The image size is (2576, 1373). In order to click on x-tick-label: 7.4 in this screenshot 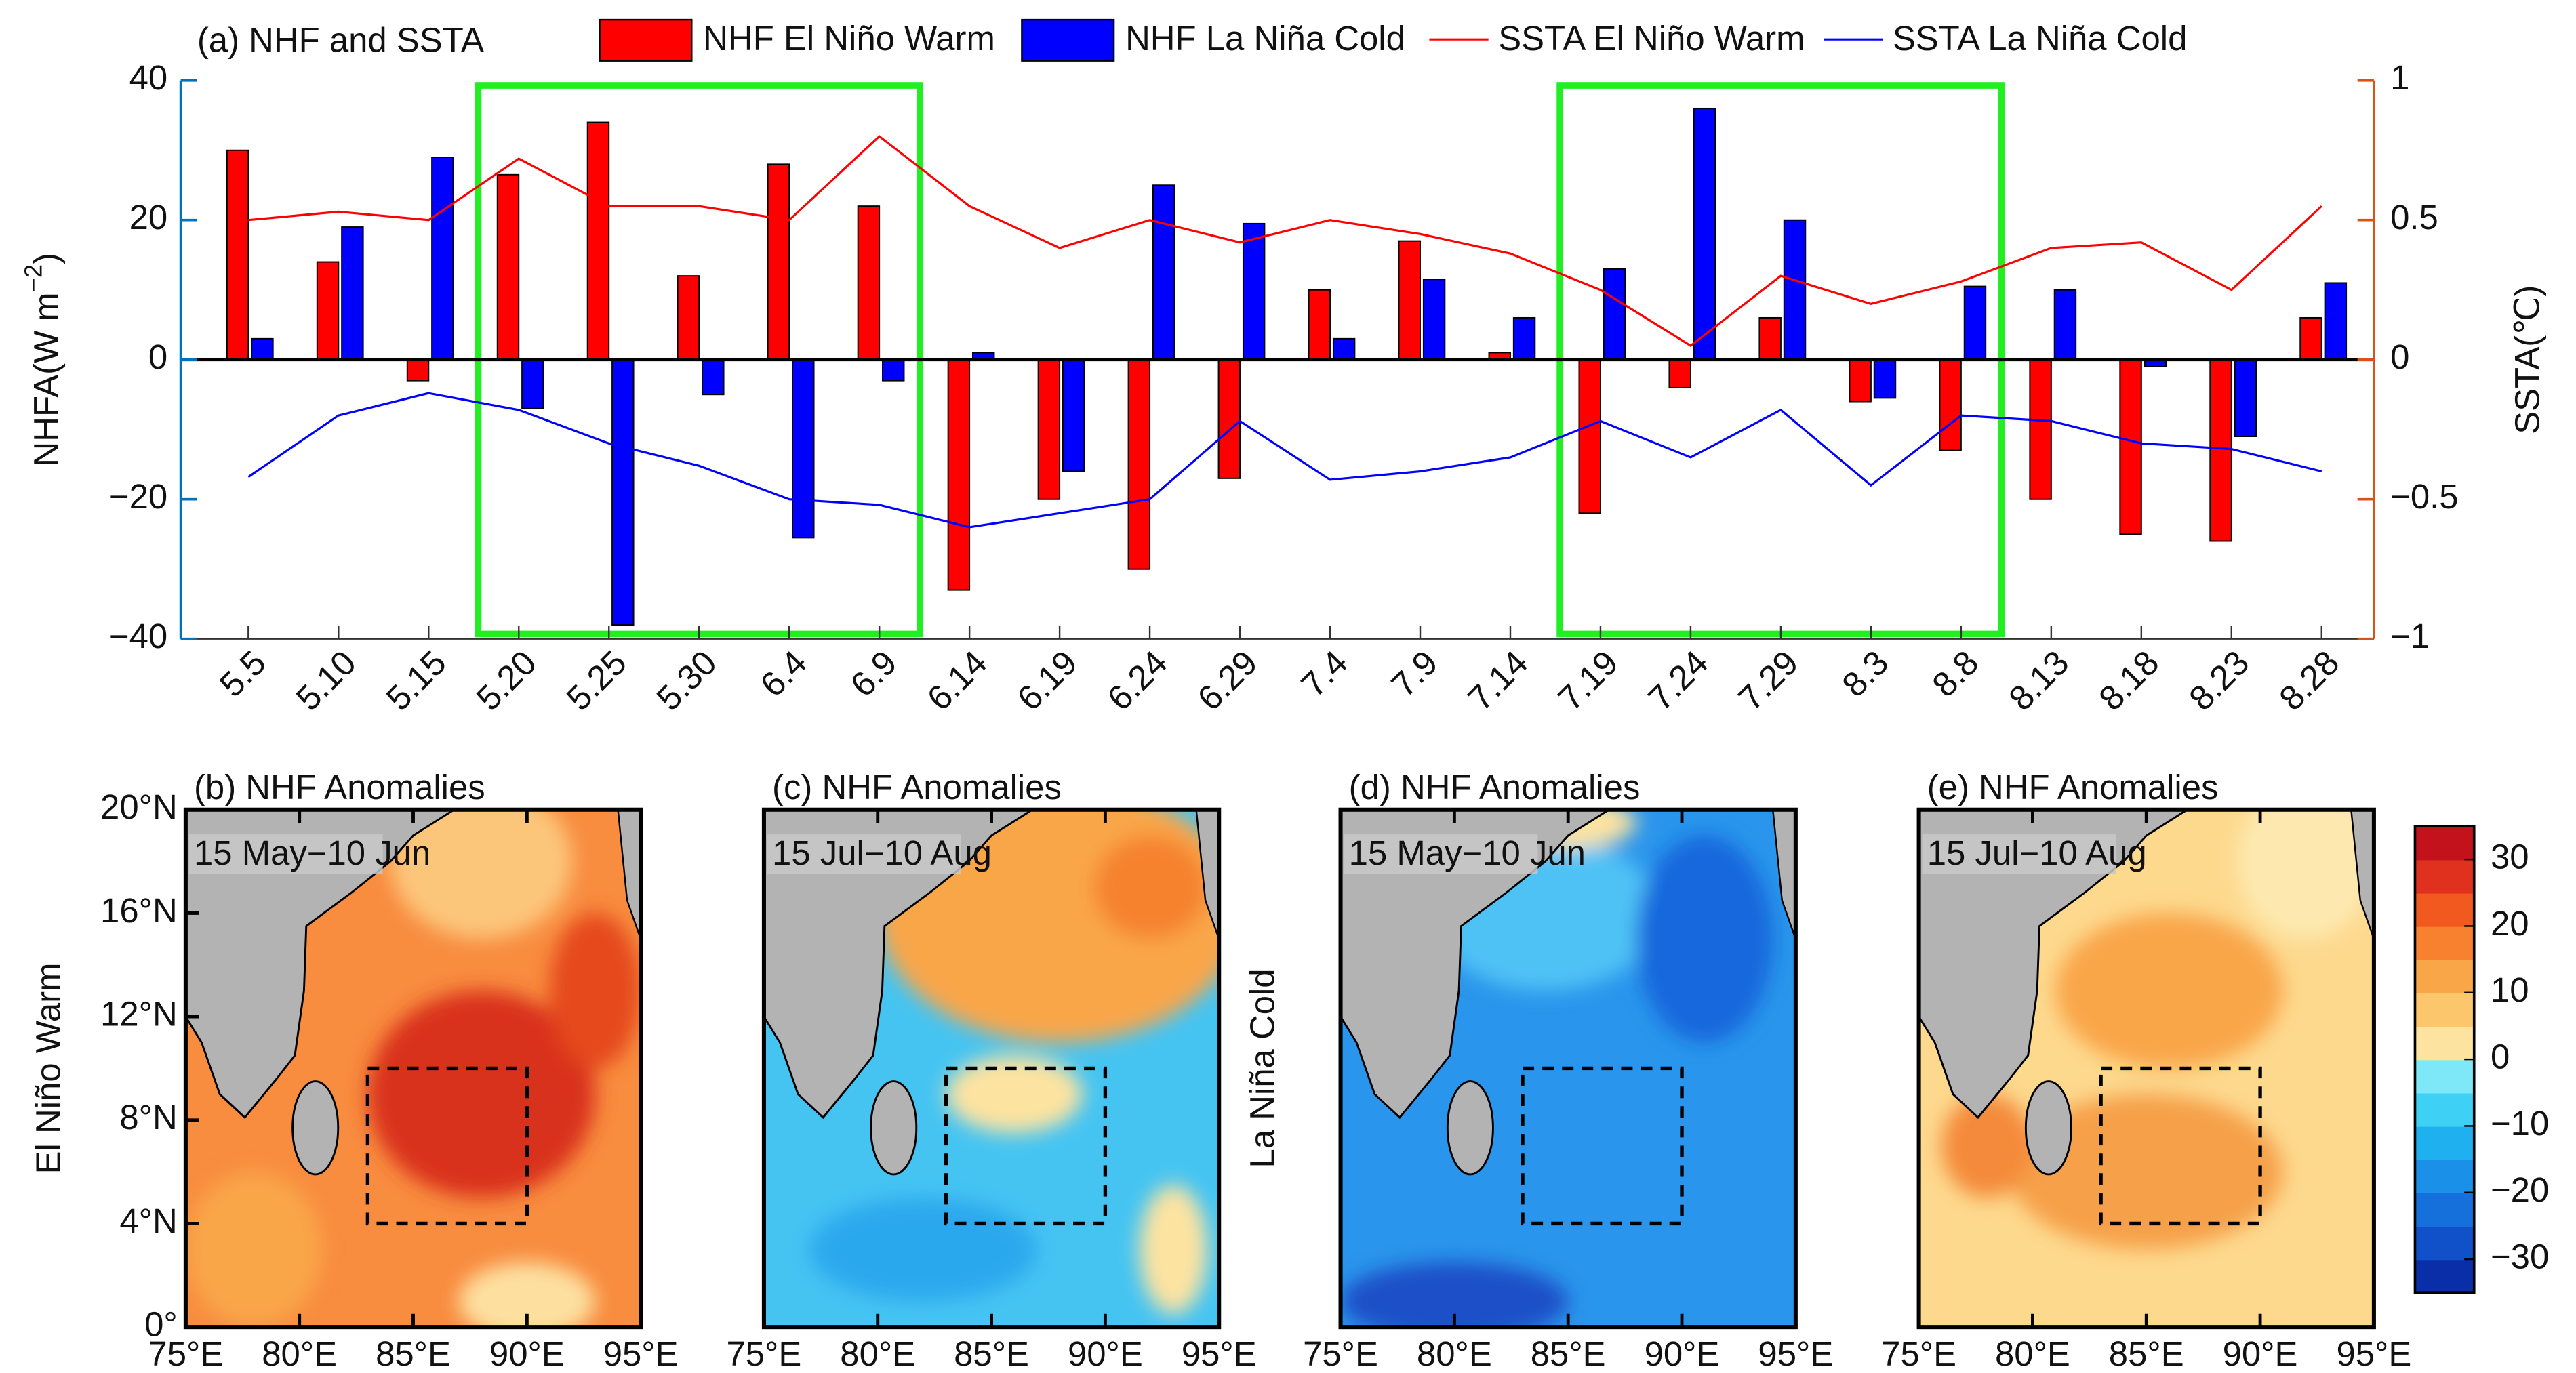, I will do `click(1323, 673)`.